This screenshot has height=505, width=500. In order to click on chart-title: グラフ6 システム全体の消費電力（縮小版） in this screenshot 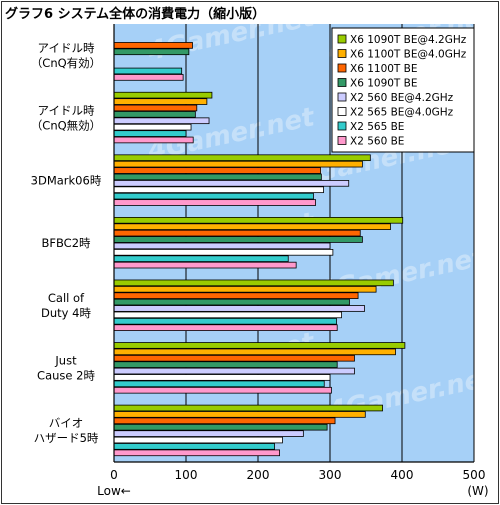, I will do `click(135, 14)`.